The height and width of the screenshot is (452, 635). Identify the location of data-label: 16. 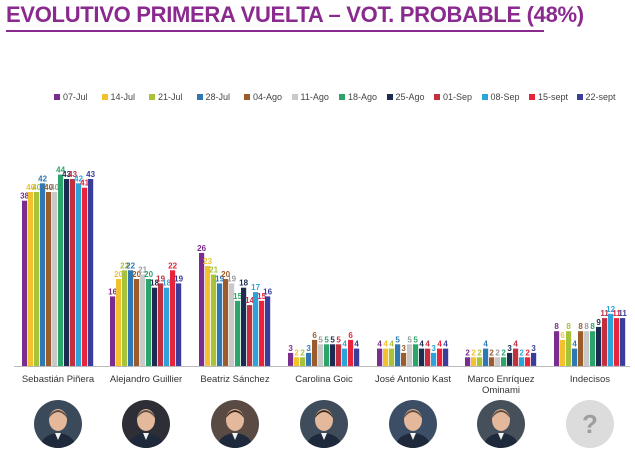
(112, 291).